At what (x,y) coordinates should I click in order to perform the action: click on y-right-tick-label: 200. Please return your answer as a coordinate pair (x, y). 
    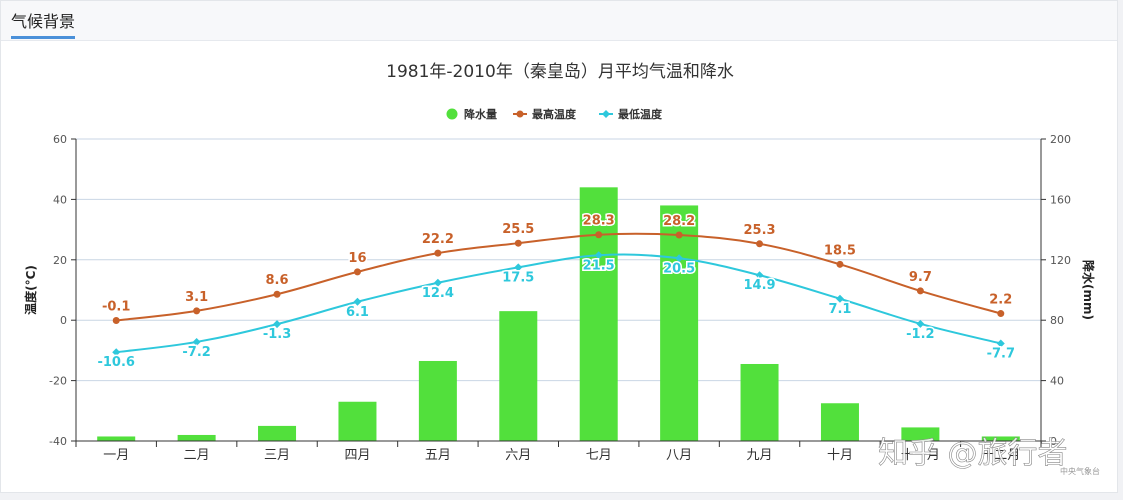
    Looking at the image, I should click on (1060, 139).